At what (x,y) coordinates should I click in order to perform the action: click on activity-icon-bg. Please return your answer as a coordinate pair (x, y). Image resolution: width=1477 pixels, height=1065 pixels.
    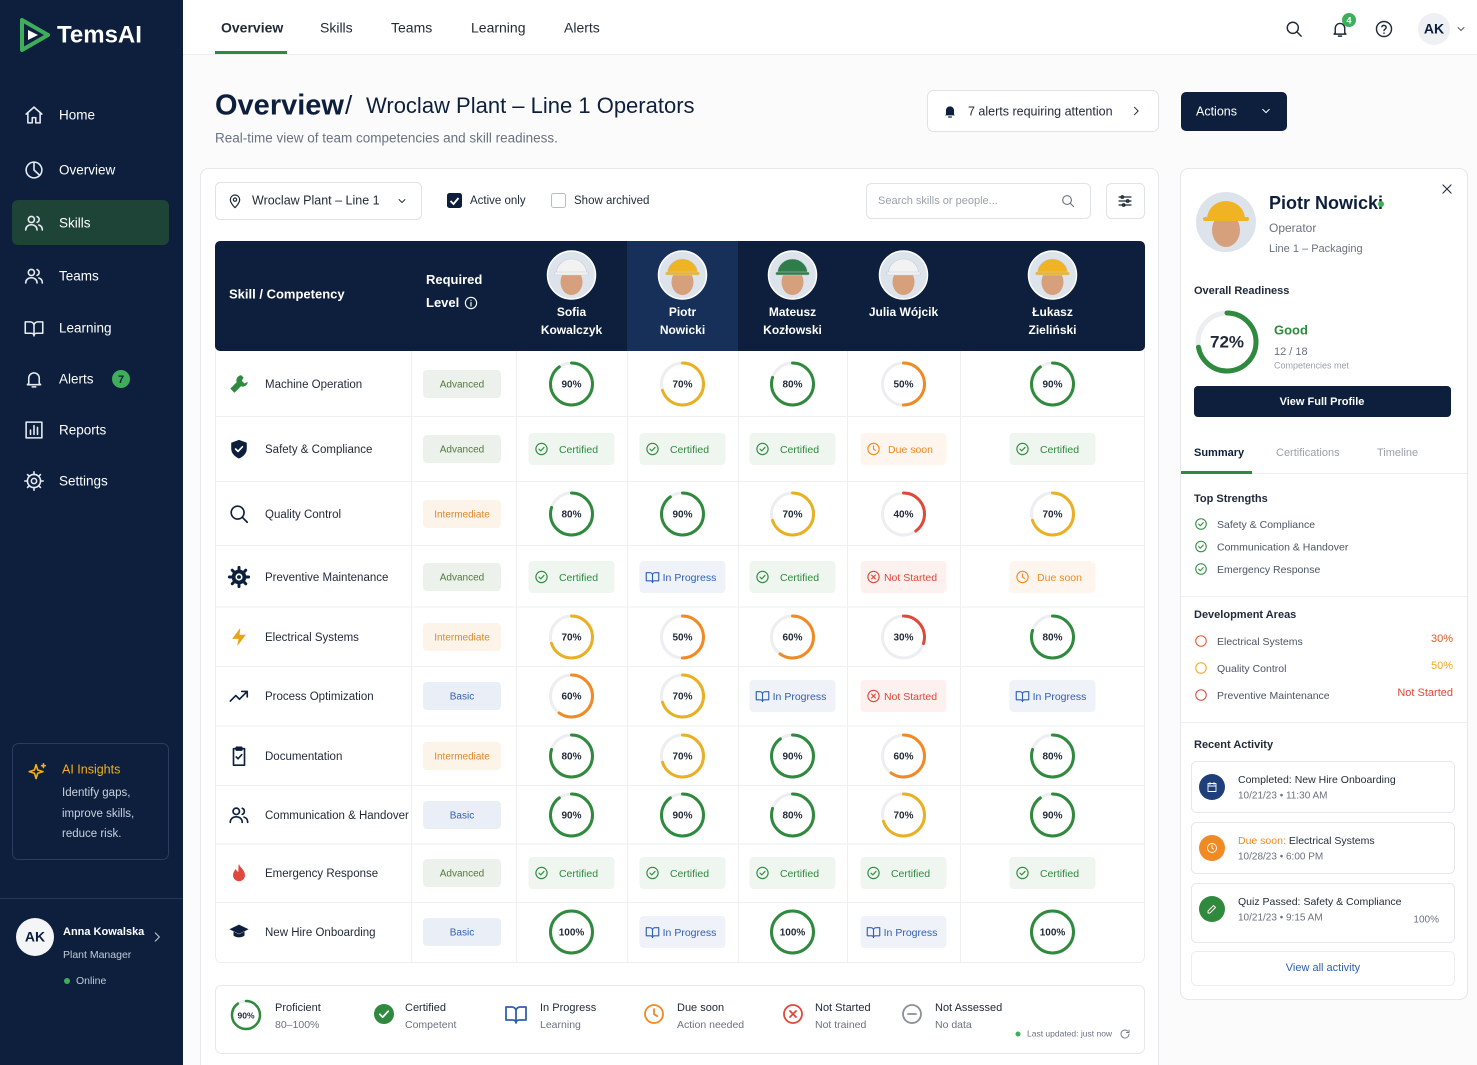
    Looking at the image, I should click on (1212, 909).